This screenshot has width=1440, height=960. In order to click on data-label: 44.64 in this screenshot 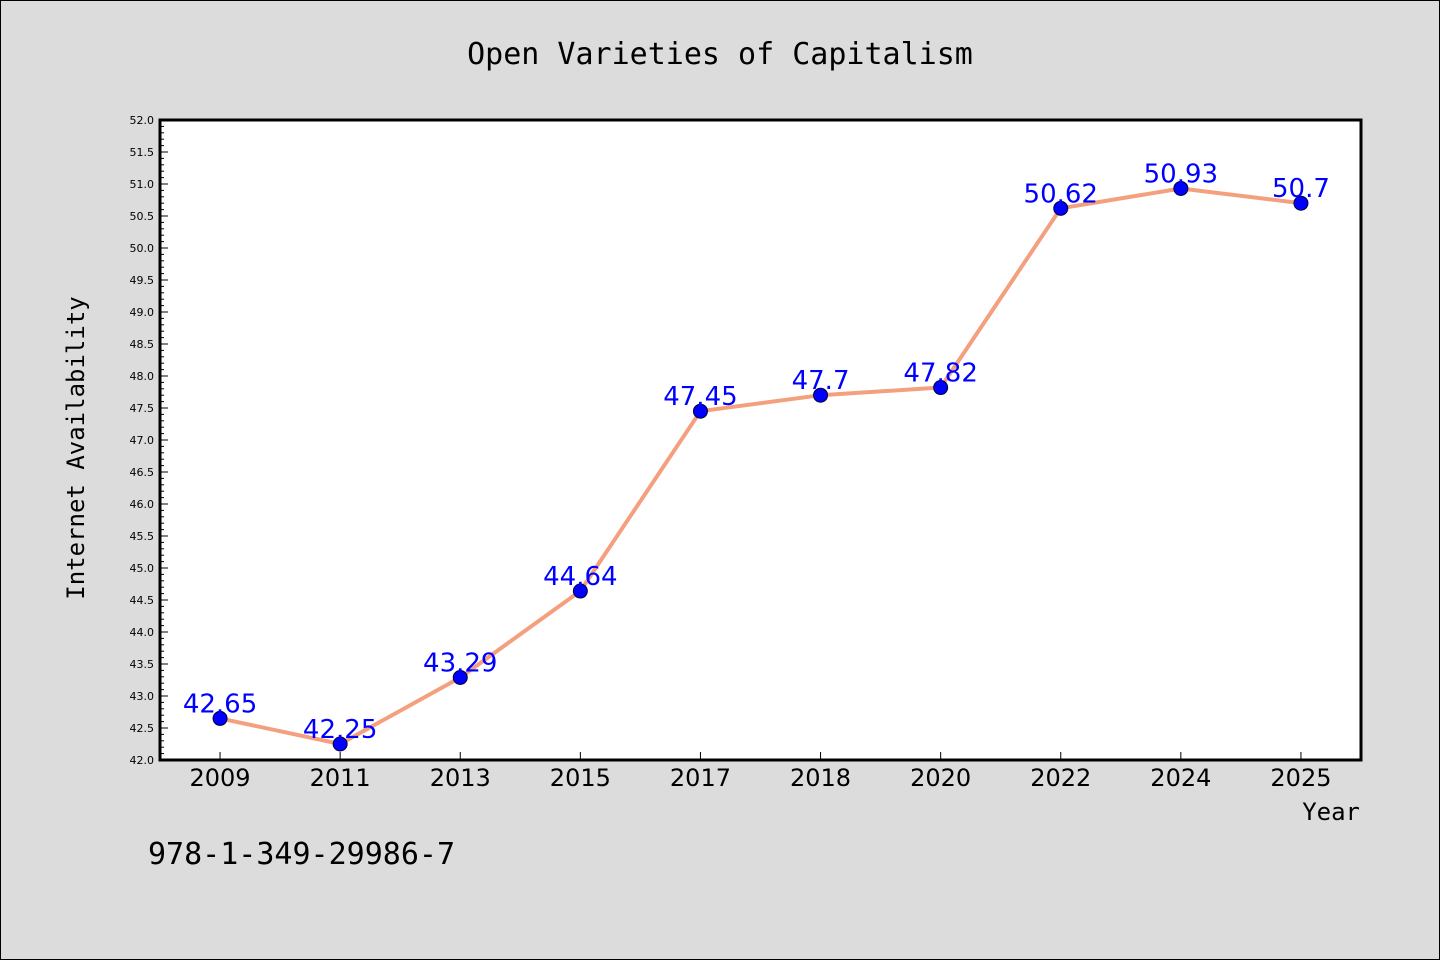, I will do `click(580, 577)`.